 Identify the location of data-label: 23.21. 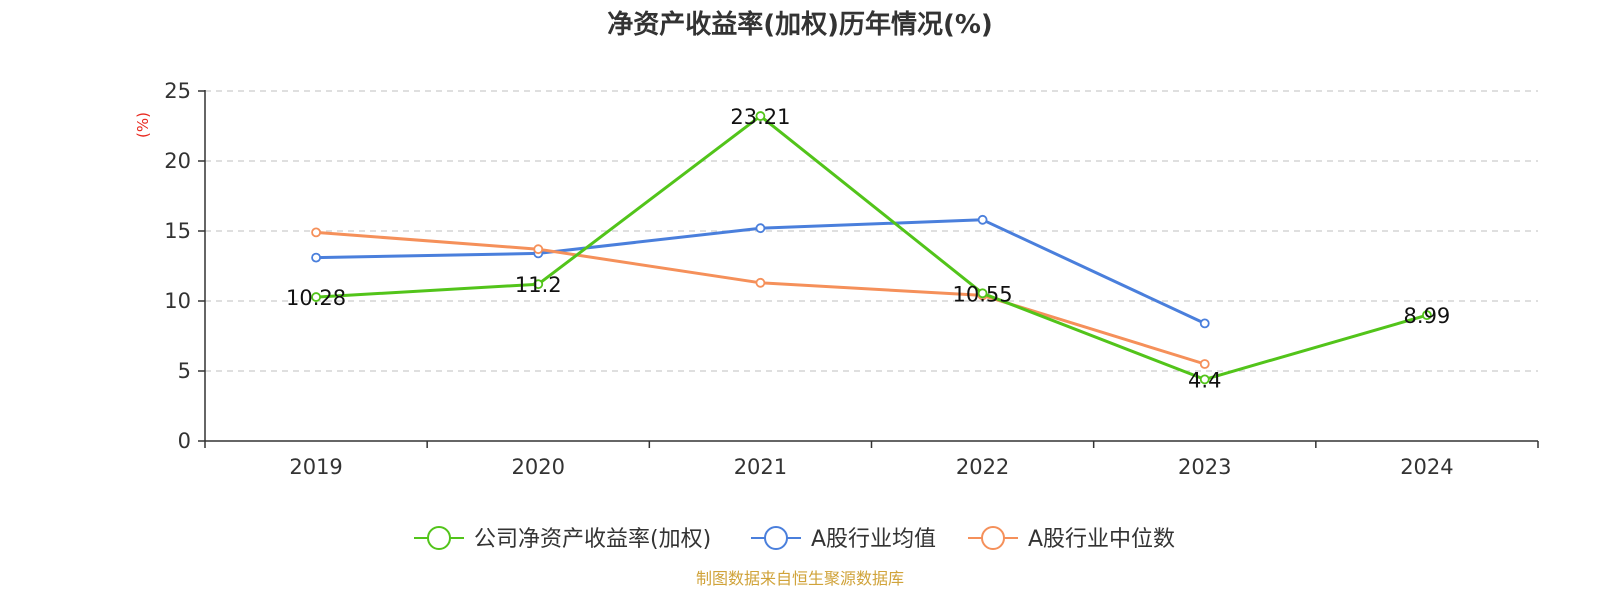
(760, 117).